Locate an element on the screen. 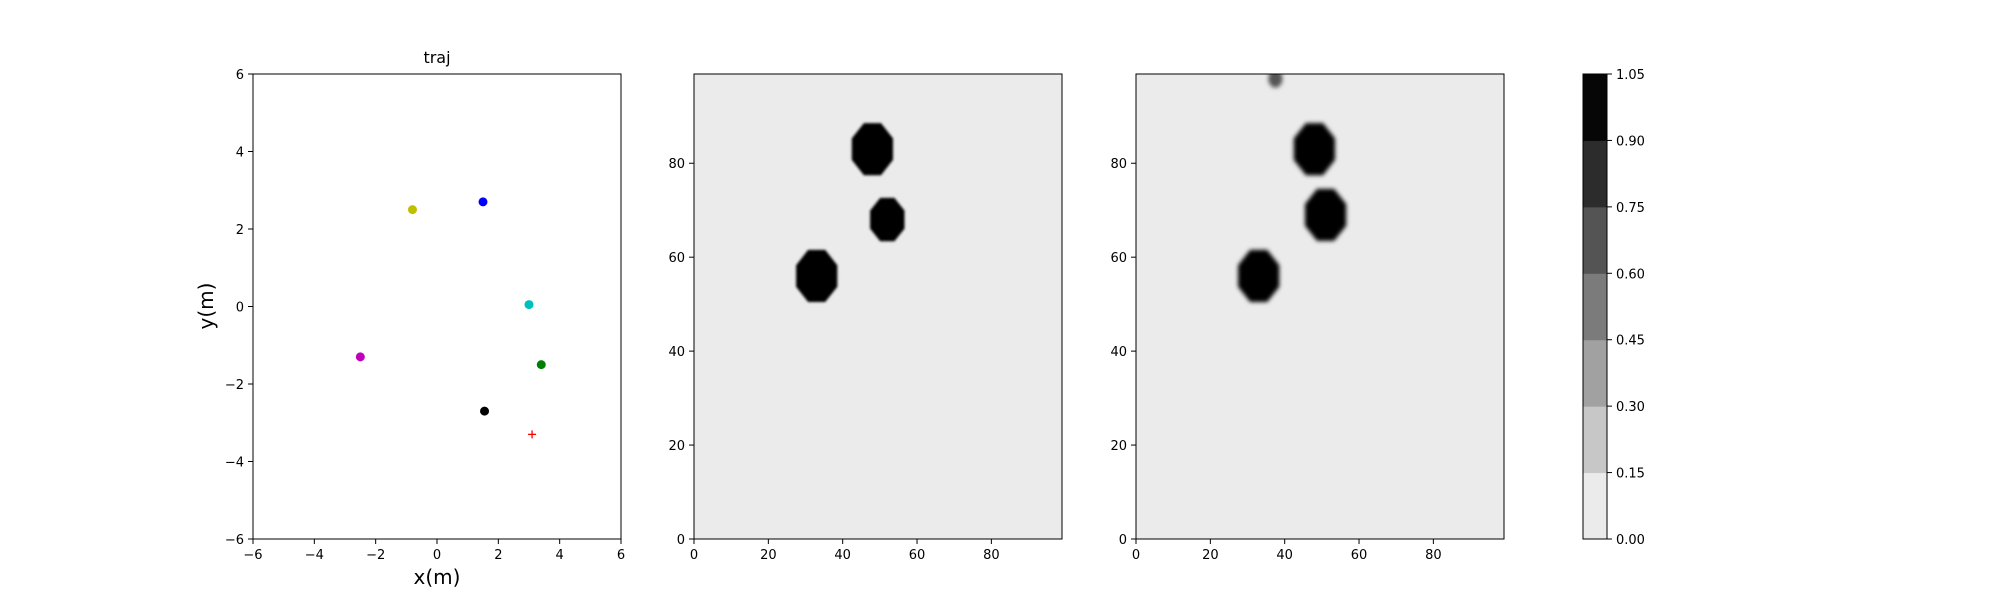 The width and height of the screenshot is (2000, 600). heatmap-1-y-ticks: 0 20 40 60 80 is located at coordinates (681, 352).